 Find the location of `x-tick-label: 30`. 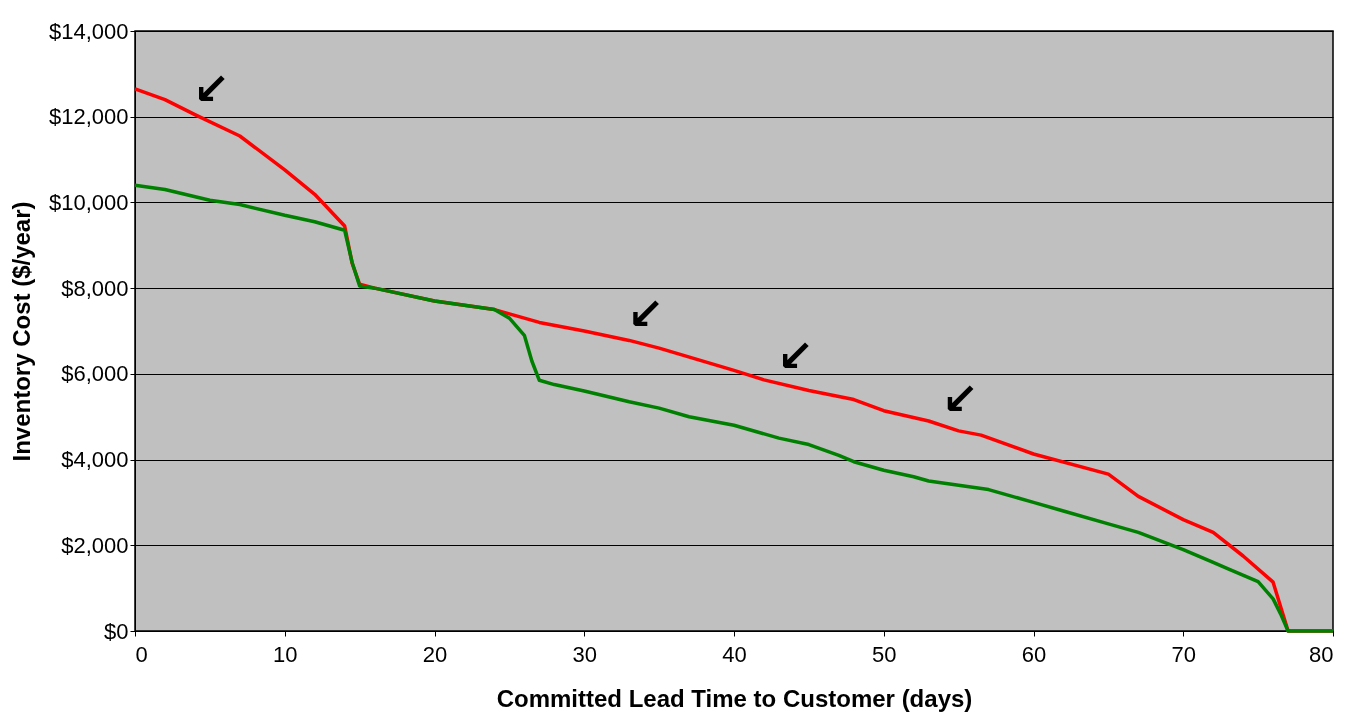

x-tick-label: 30 is located at coordinates (584, 654).